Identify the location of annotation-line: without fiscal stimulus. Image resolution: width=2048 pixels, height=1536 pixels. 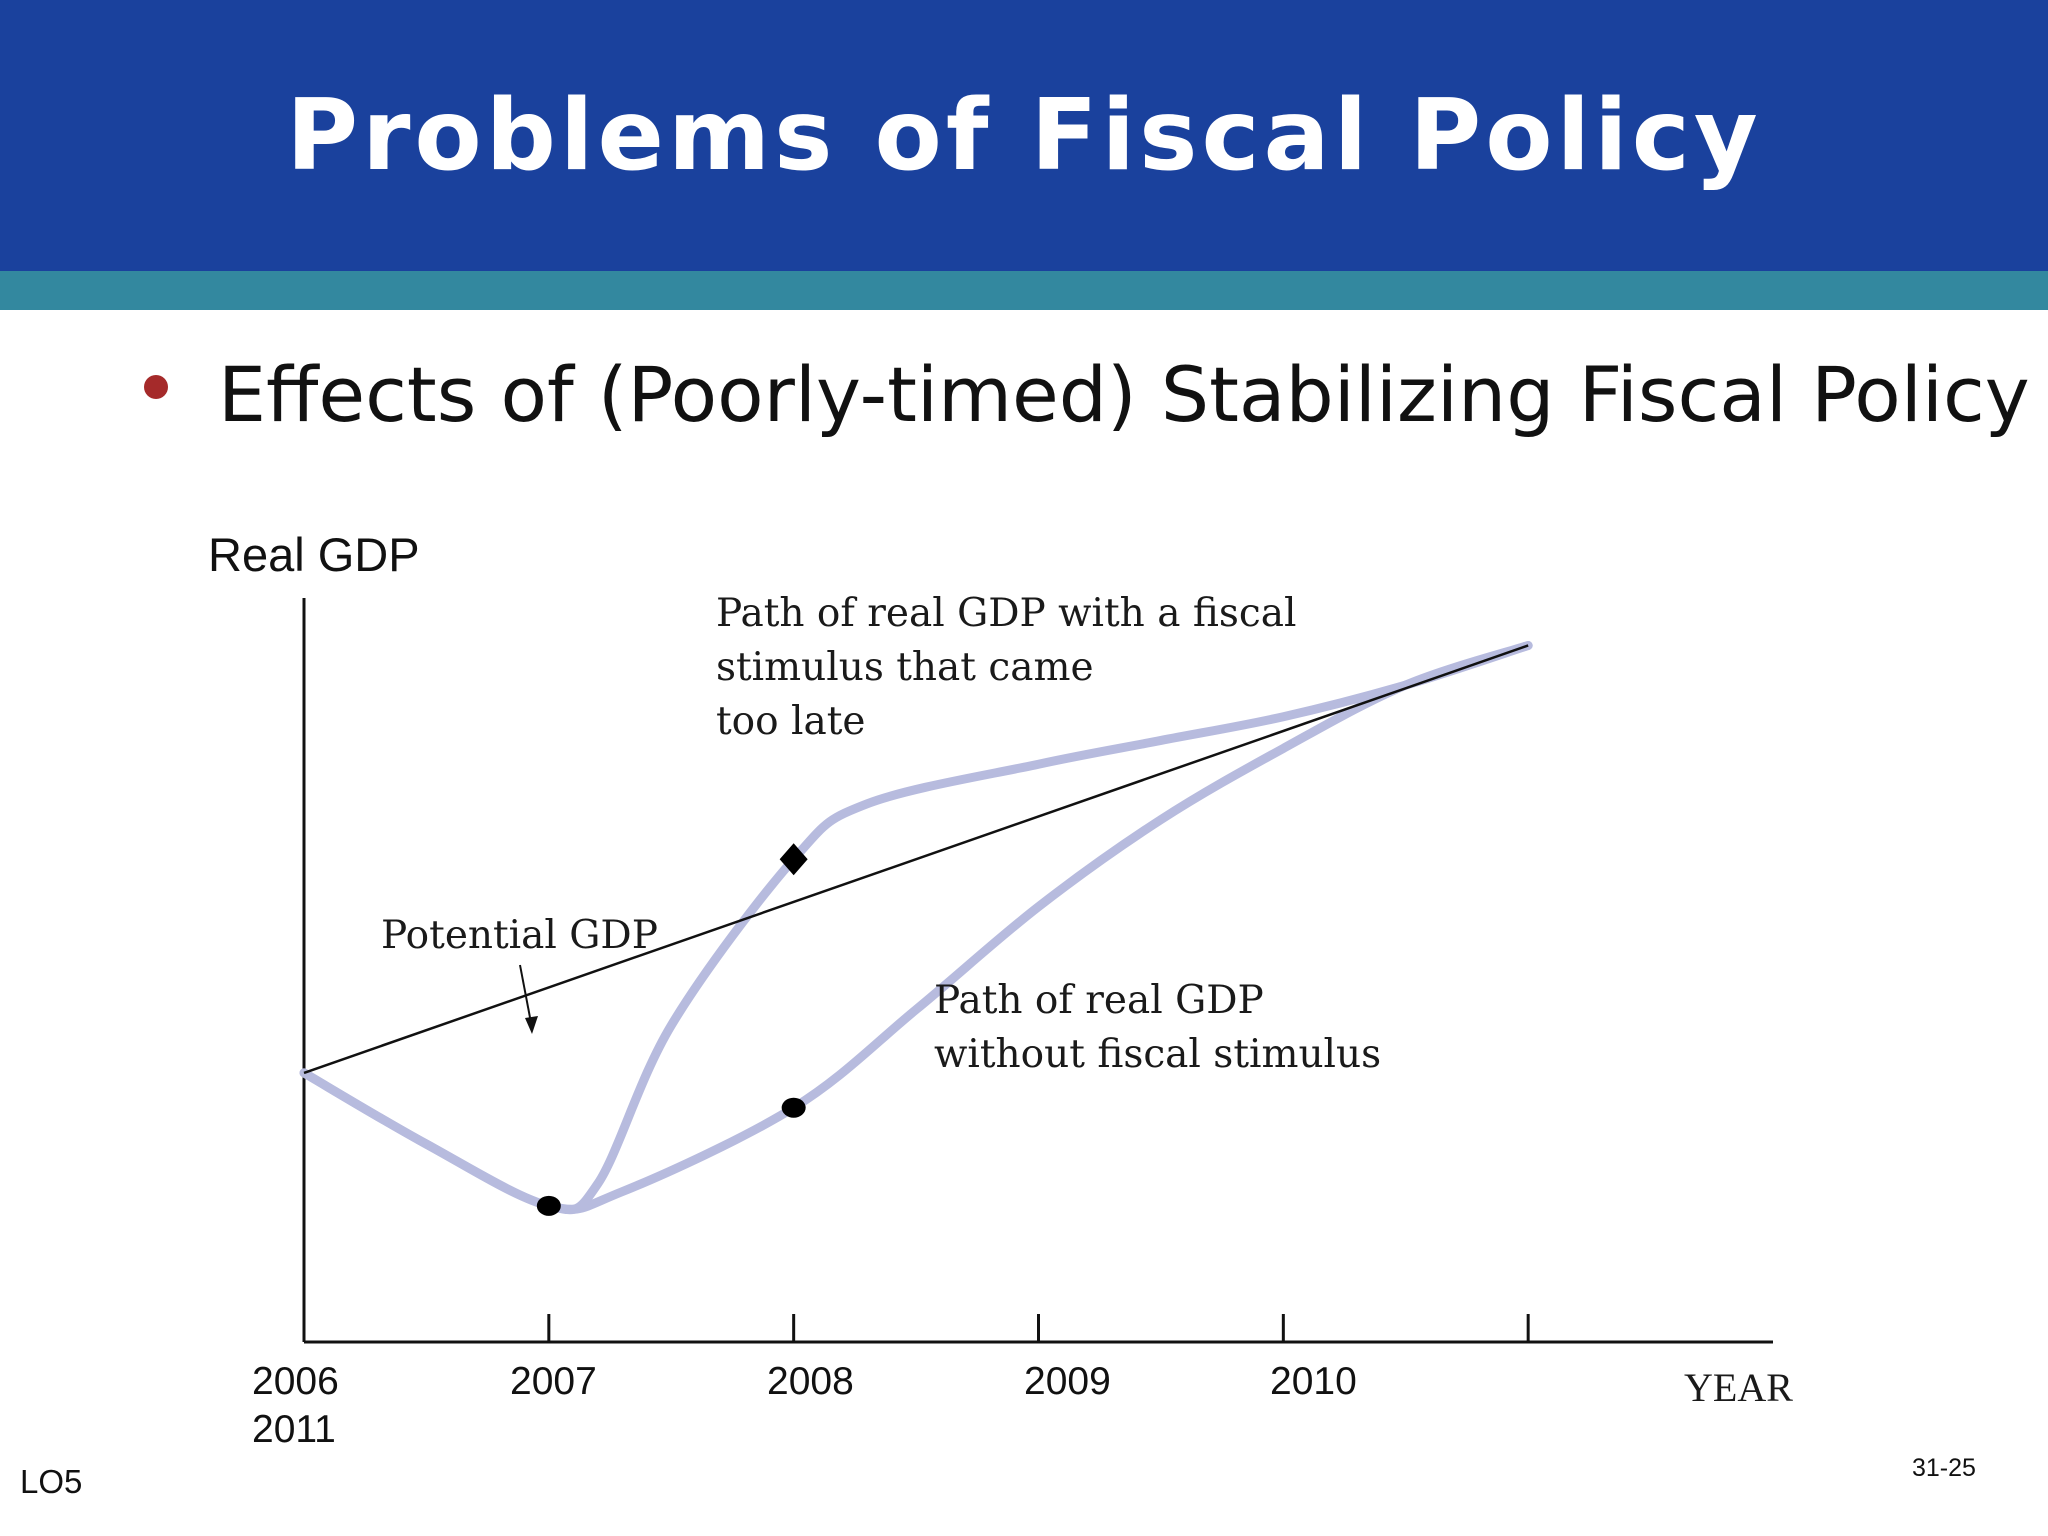
(1158, 1054).